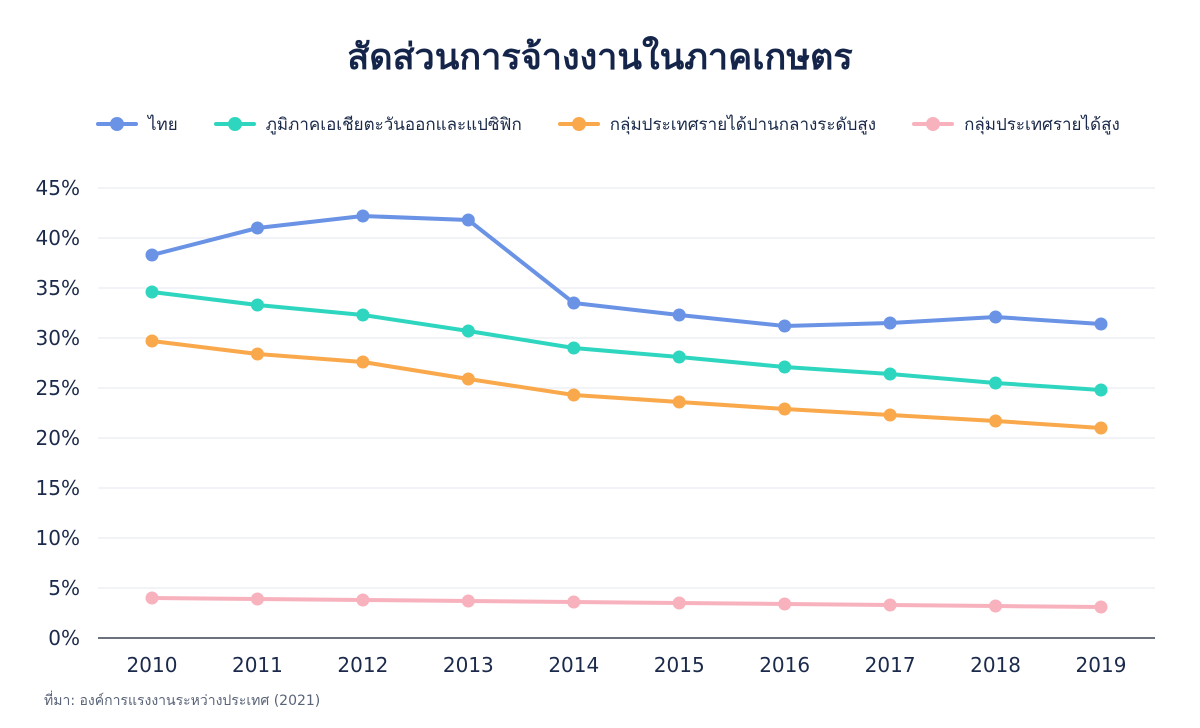 This screenshot has width=1200, height=728. I want to click on y-tick-label: 40%, so click(58, 238).